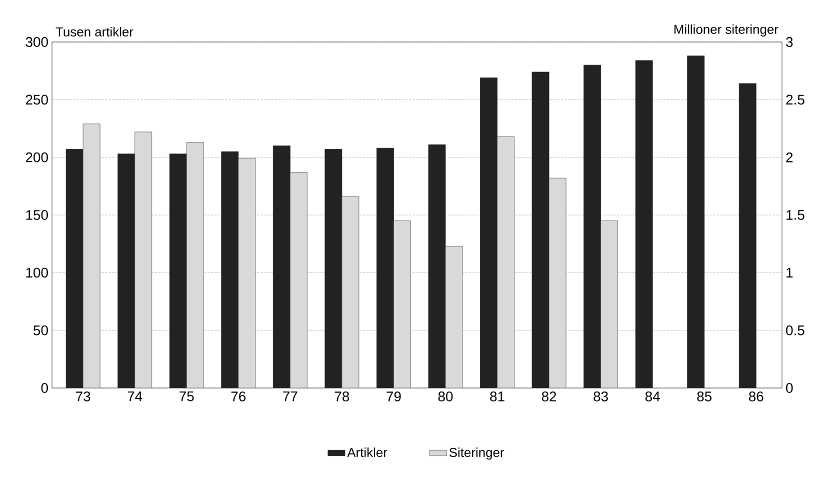 The image size is (828, 489). What do you see at coordinates (795, 215) in the screenshot?
I see `y2-tick-label: 1.5` at bounding box center [795, 215].